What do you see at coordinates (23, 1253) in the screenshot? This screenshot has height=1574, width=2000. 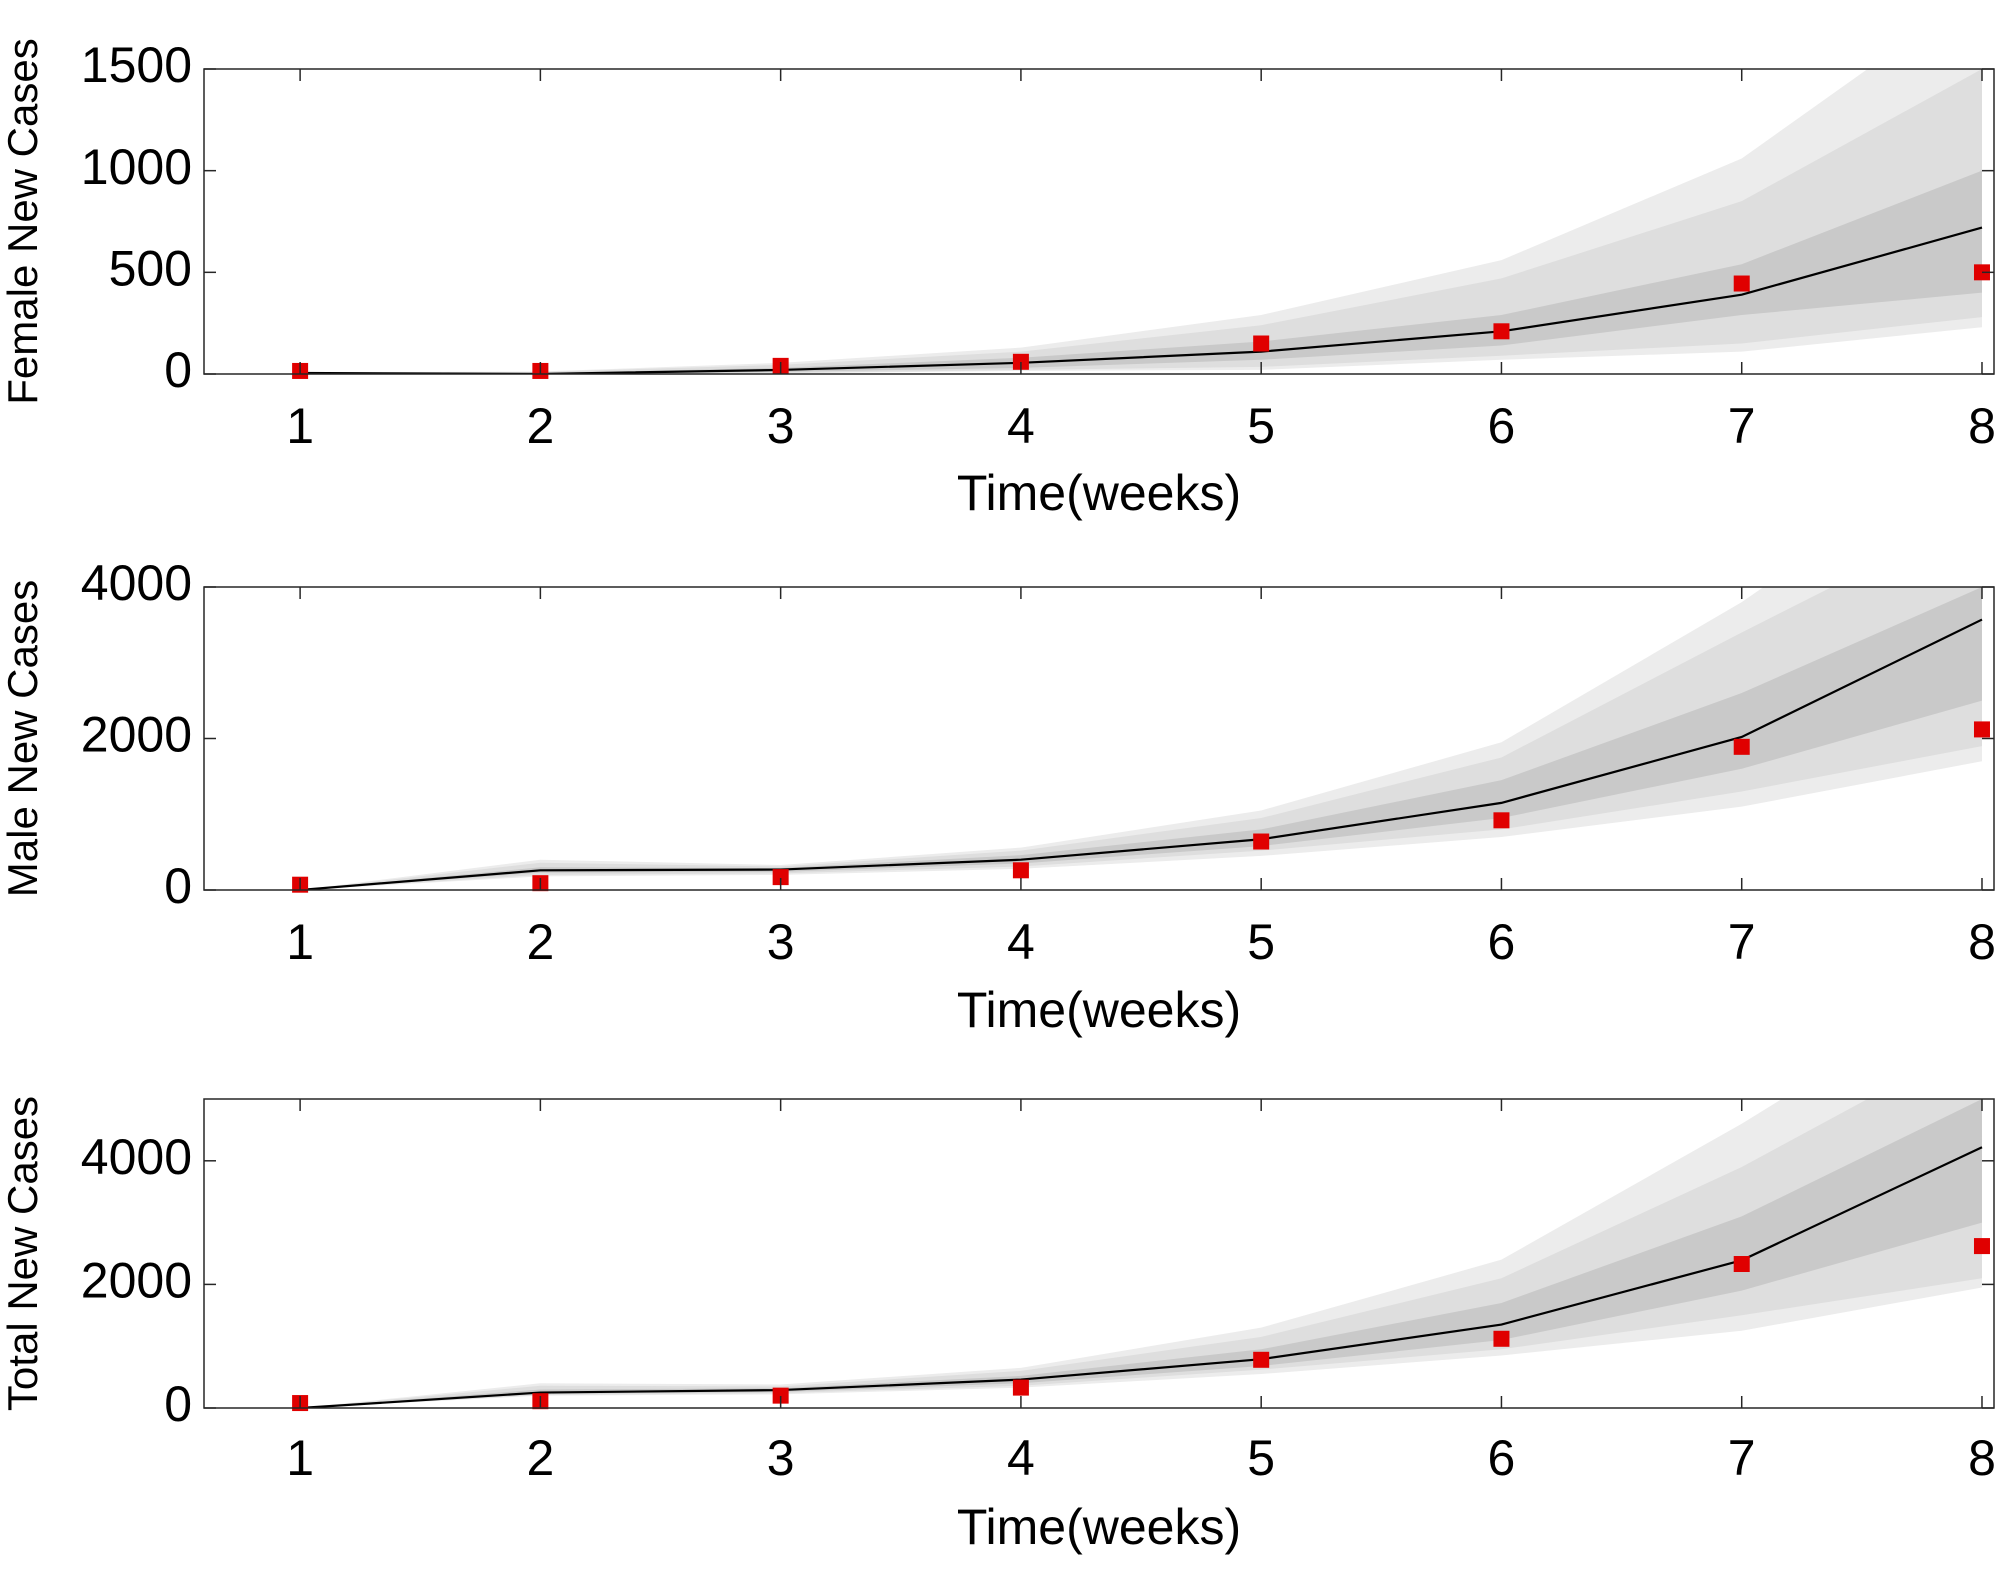 I see `y-axis-label: Total New Cases` at bounding box center [23, 1253].